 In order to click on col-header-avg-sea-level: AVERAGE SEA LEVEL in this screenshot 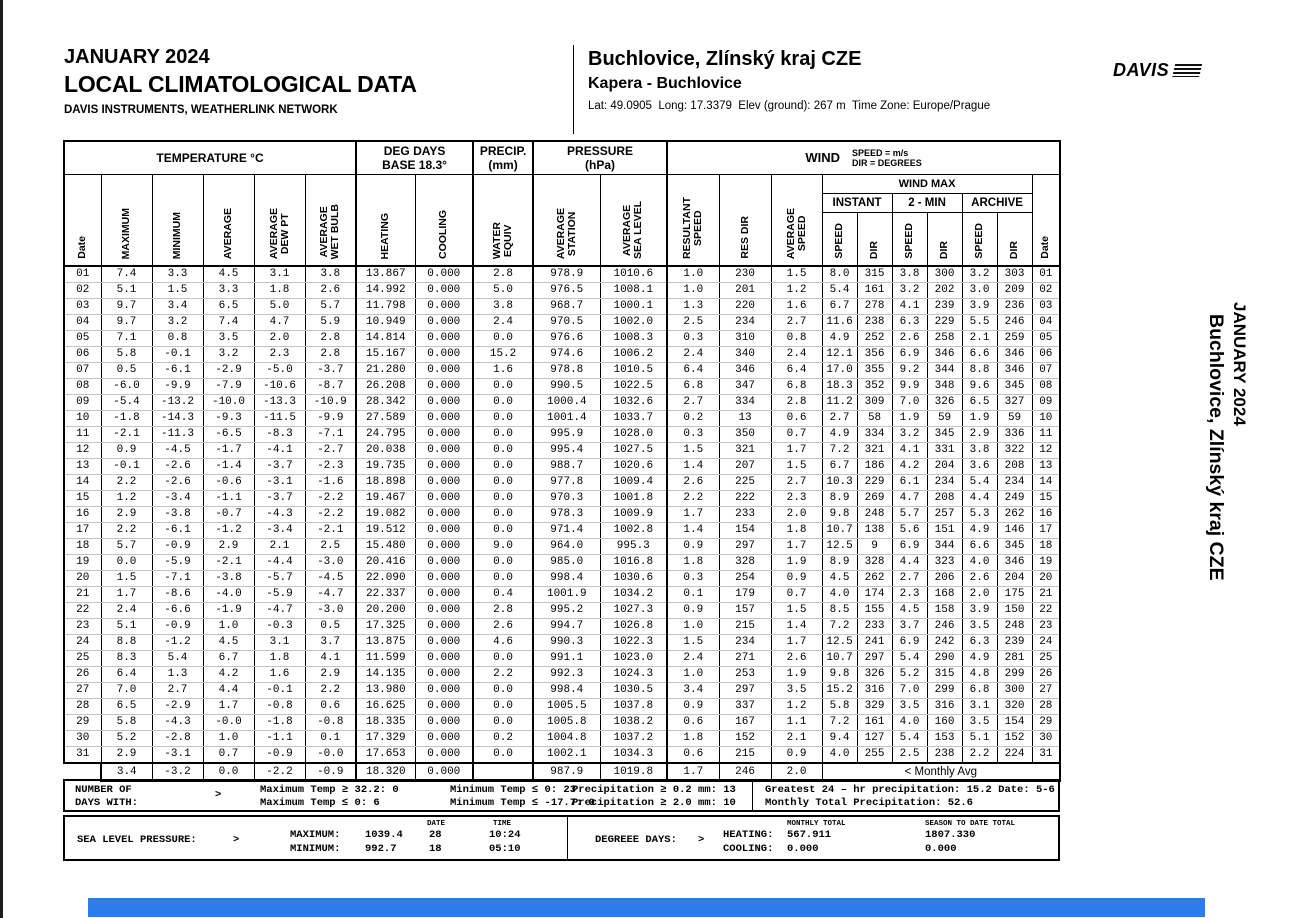, I will do `click(633, 220)`.